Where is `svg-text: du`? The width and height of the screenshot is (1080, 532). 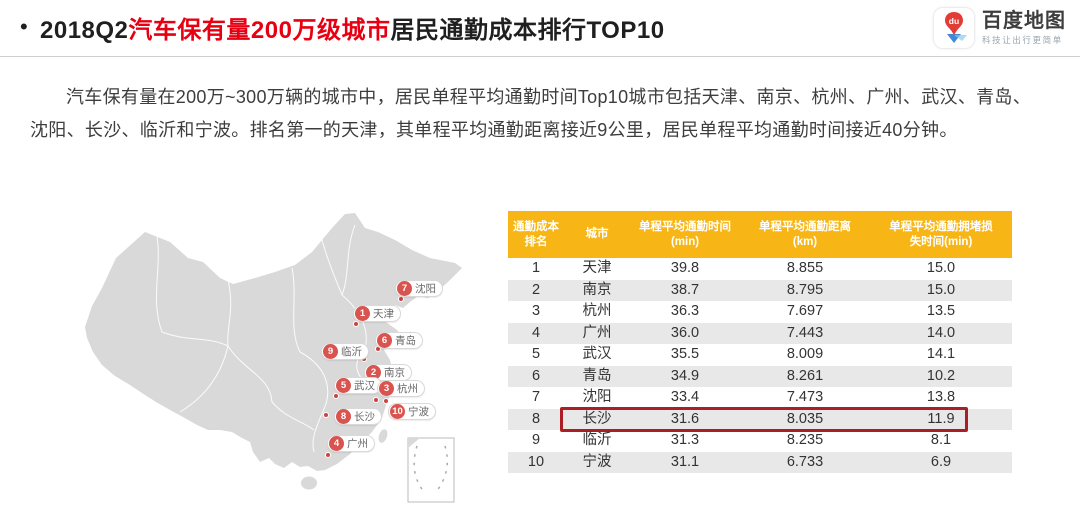 svg-text: du is located at coordinates (954, 21).